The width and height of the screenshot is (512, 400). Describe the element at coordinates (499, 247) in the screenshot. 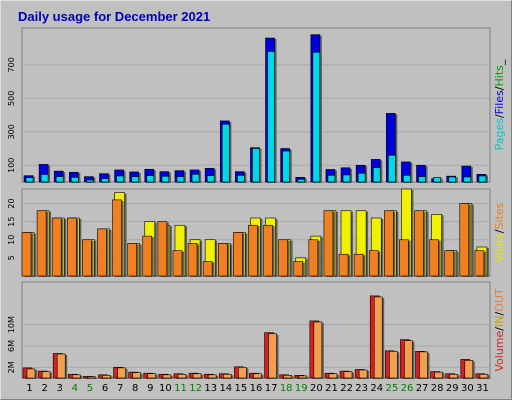

I see `legend-entry: Visits` at that location.